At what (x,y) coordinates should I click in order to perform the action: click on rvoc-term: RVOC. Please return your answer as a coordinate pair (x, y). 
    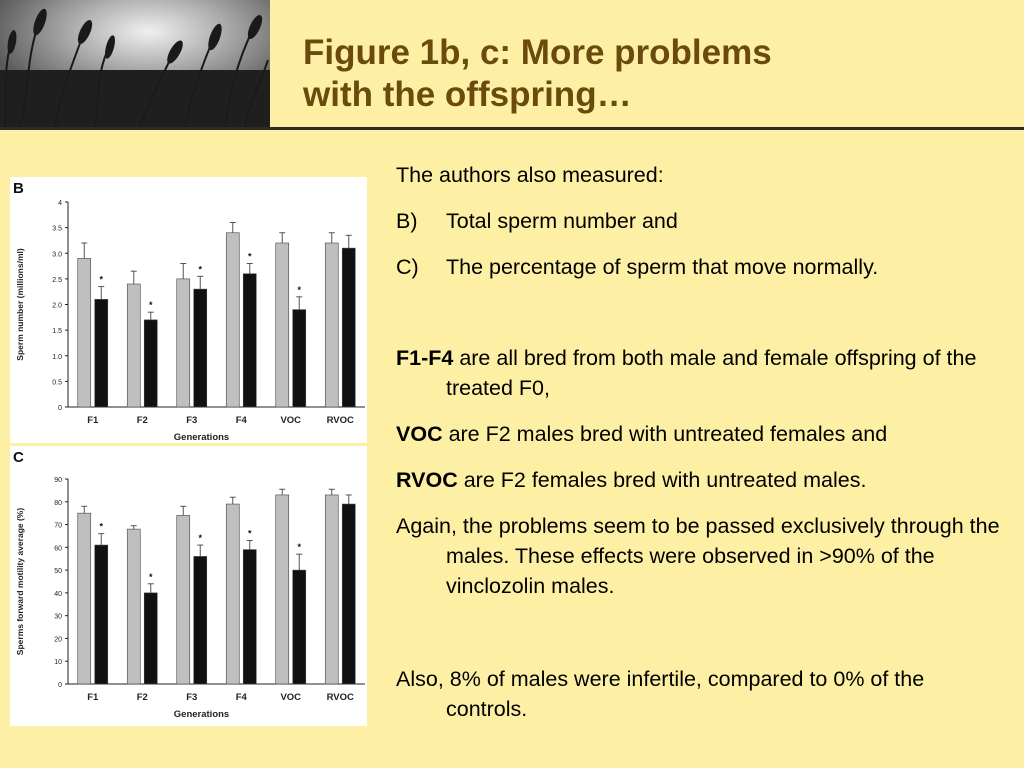
    Looking at the image, I should click on (427, 480).